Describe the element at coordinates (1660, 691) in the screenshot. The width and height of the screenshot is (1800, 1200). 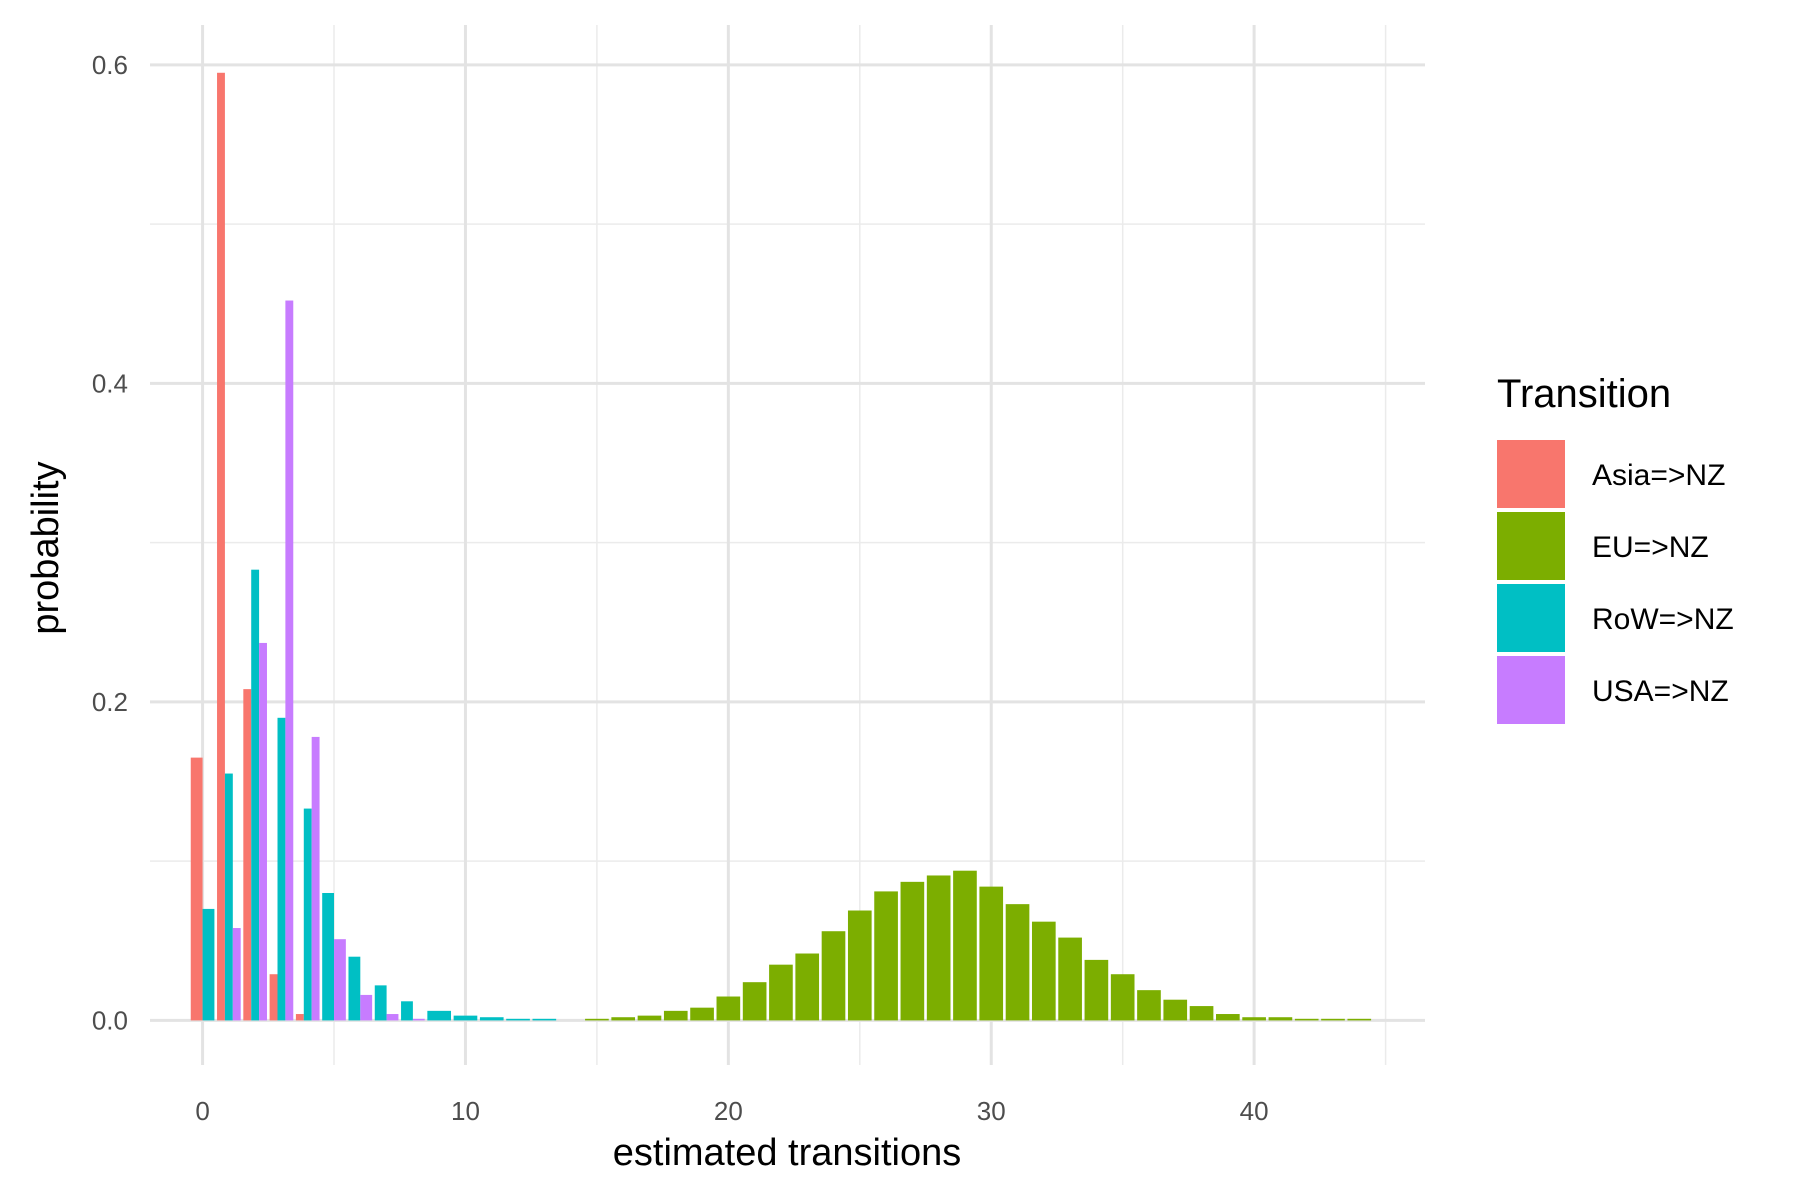
I see `legend-label: USA=>NZ` at that location.